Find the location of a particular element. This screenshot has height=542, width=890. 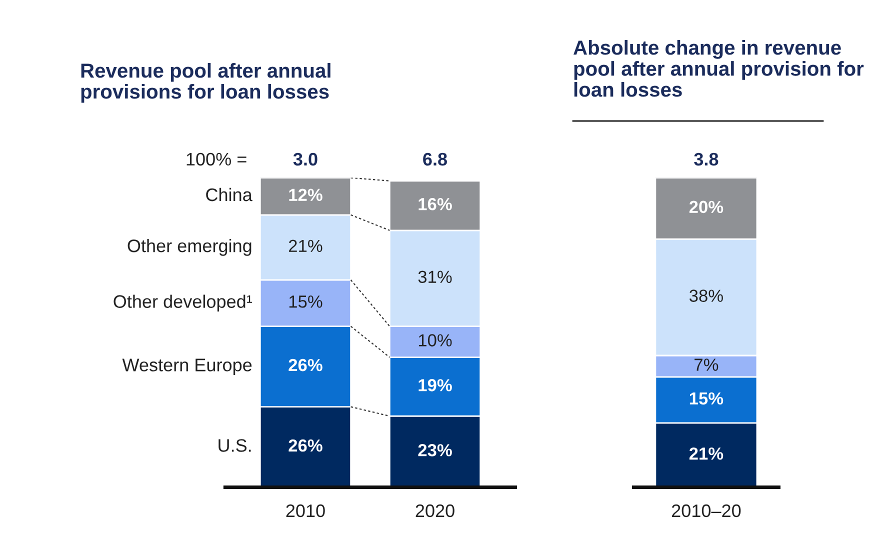

text: 3.8 is located at coordinates (706, 159).